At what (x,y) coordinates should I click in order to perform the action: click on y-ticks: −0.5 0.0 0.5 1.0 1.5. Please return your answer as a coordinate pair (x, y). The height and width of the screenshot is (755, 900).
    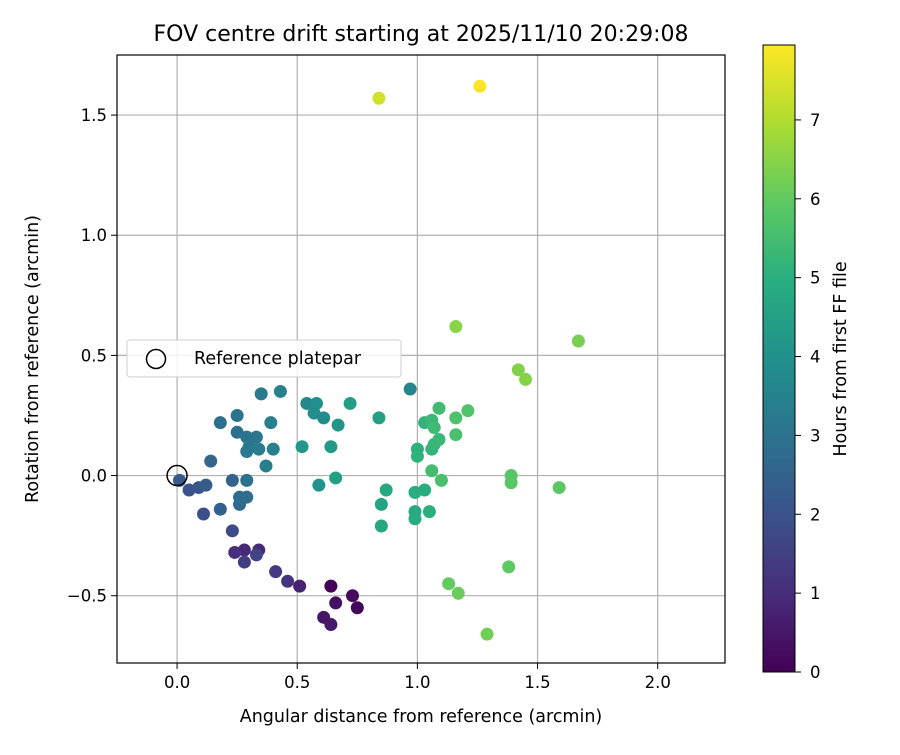
    Looking at the image, I should click on (92, 356).